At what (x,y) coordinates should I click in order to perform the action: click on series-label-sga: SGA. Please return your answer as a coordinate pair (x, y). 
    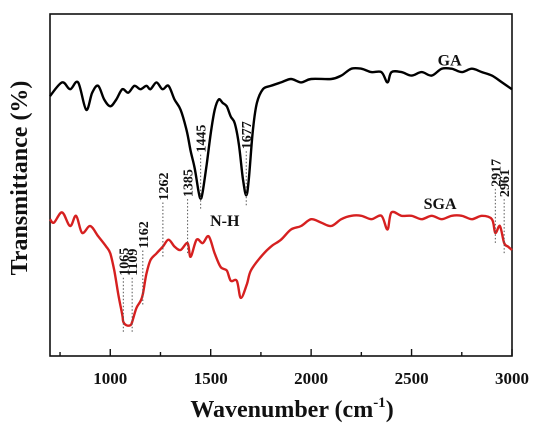
    Looking at the image, I should click on (440, 204).